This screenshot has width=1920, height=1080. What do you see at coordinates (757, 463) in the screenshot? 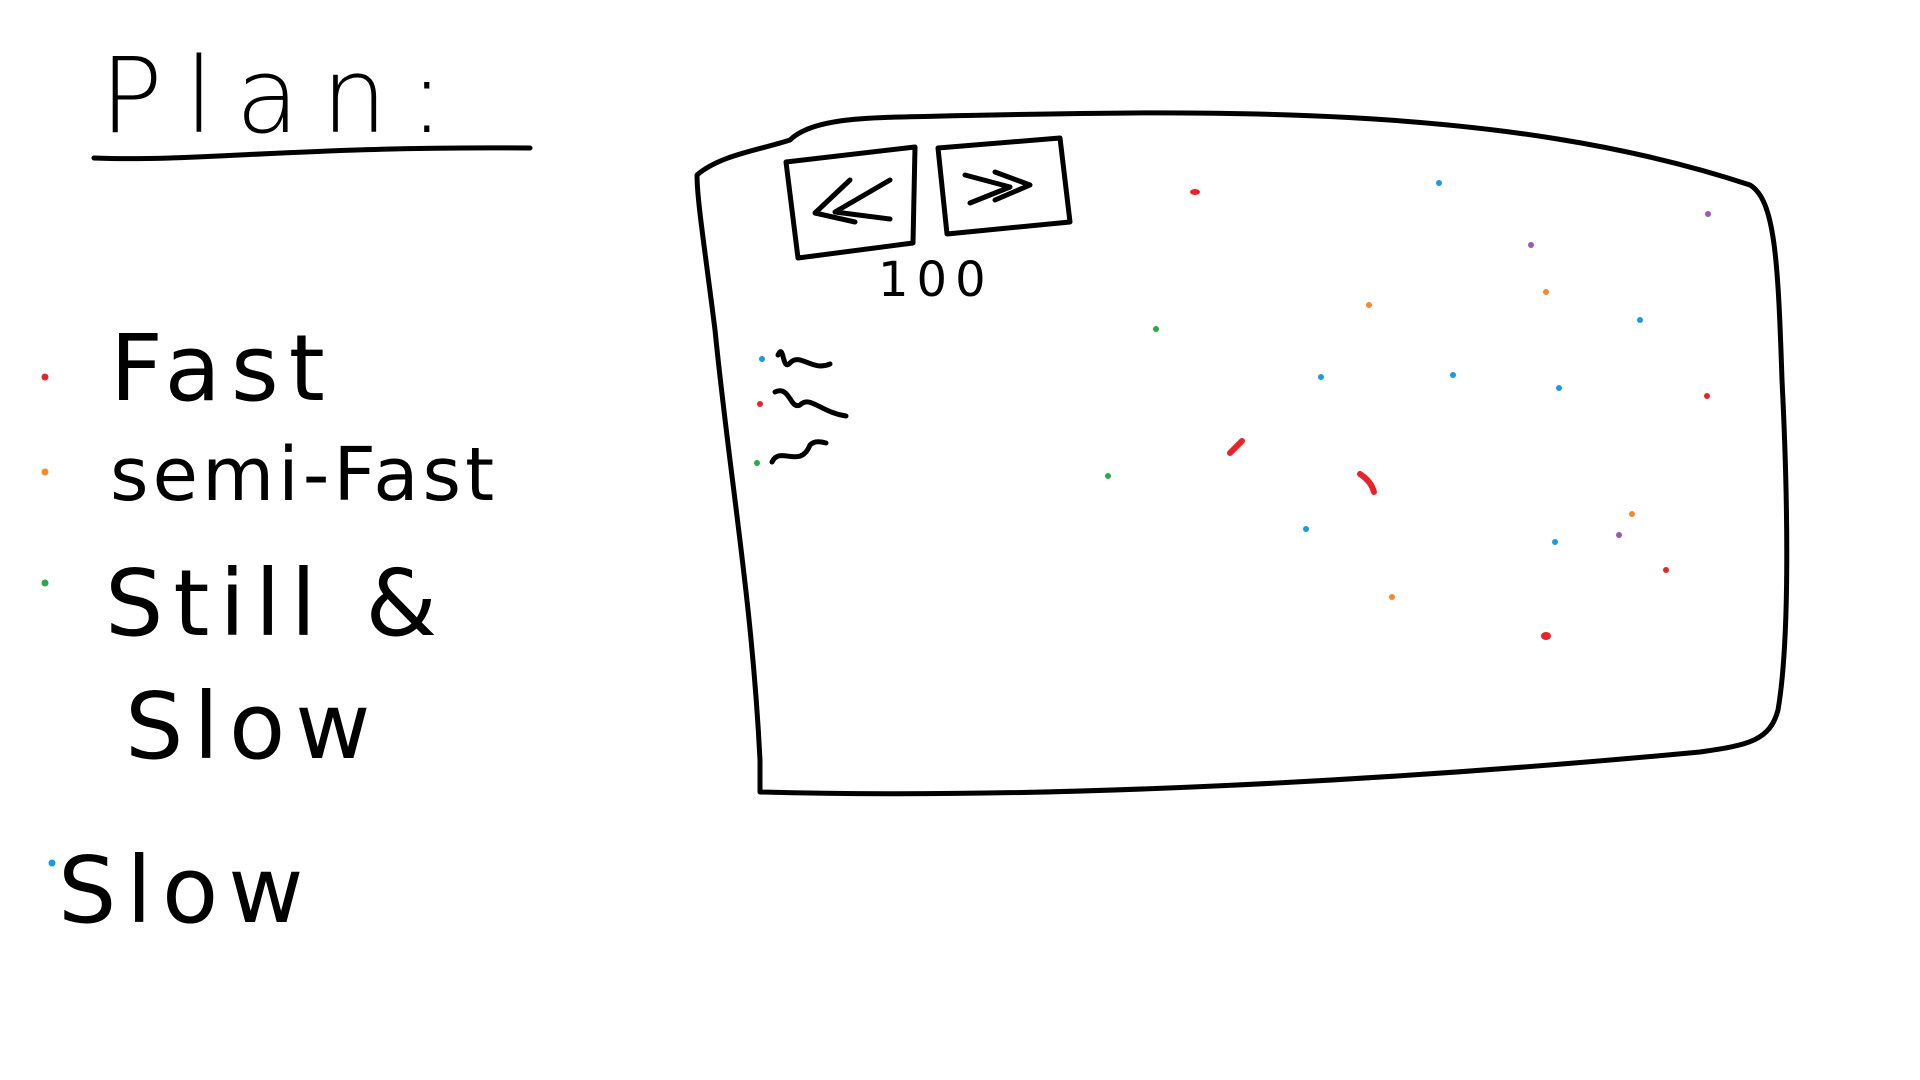
I see `key-dot-still` at bounding box center [757, 463].